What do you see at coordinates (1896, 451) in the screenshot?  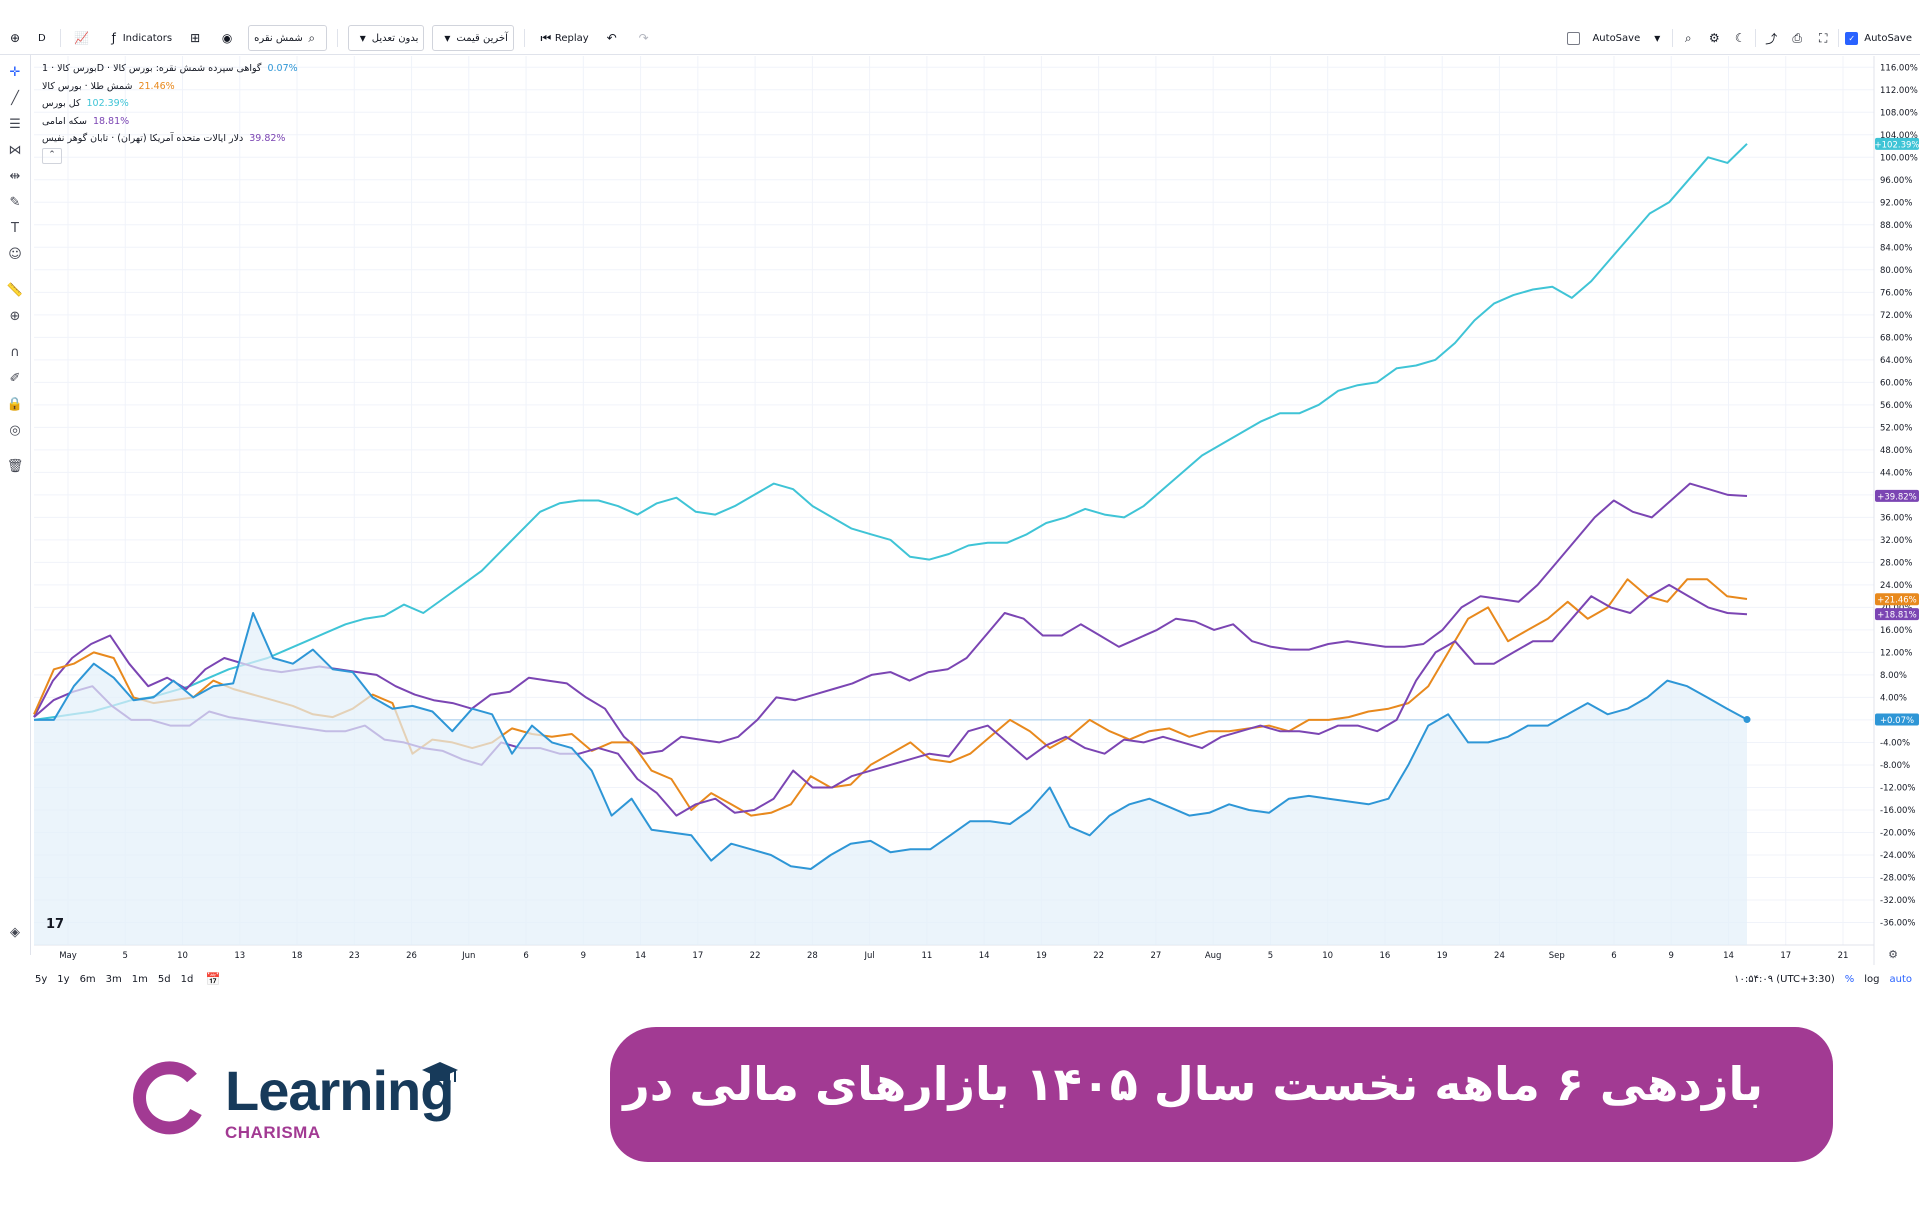 I see `y-tick-label: 48.00%` at bounding box center [1896, 451].